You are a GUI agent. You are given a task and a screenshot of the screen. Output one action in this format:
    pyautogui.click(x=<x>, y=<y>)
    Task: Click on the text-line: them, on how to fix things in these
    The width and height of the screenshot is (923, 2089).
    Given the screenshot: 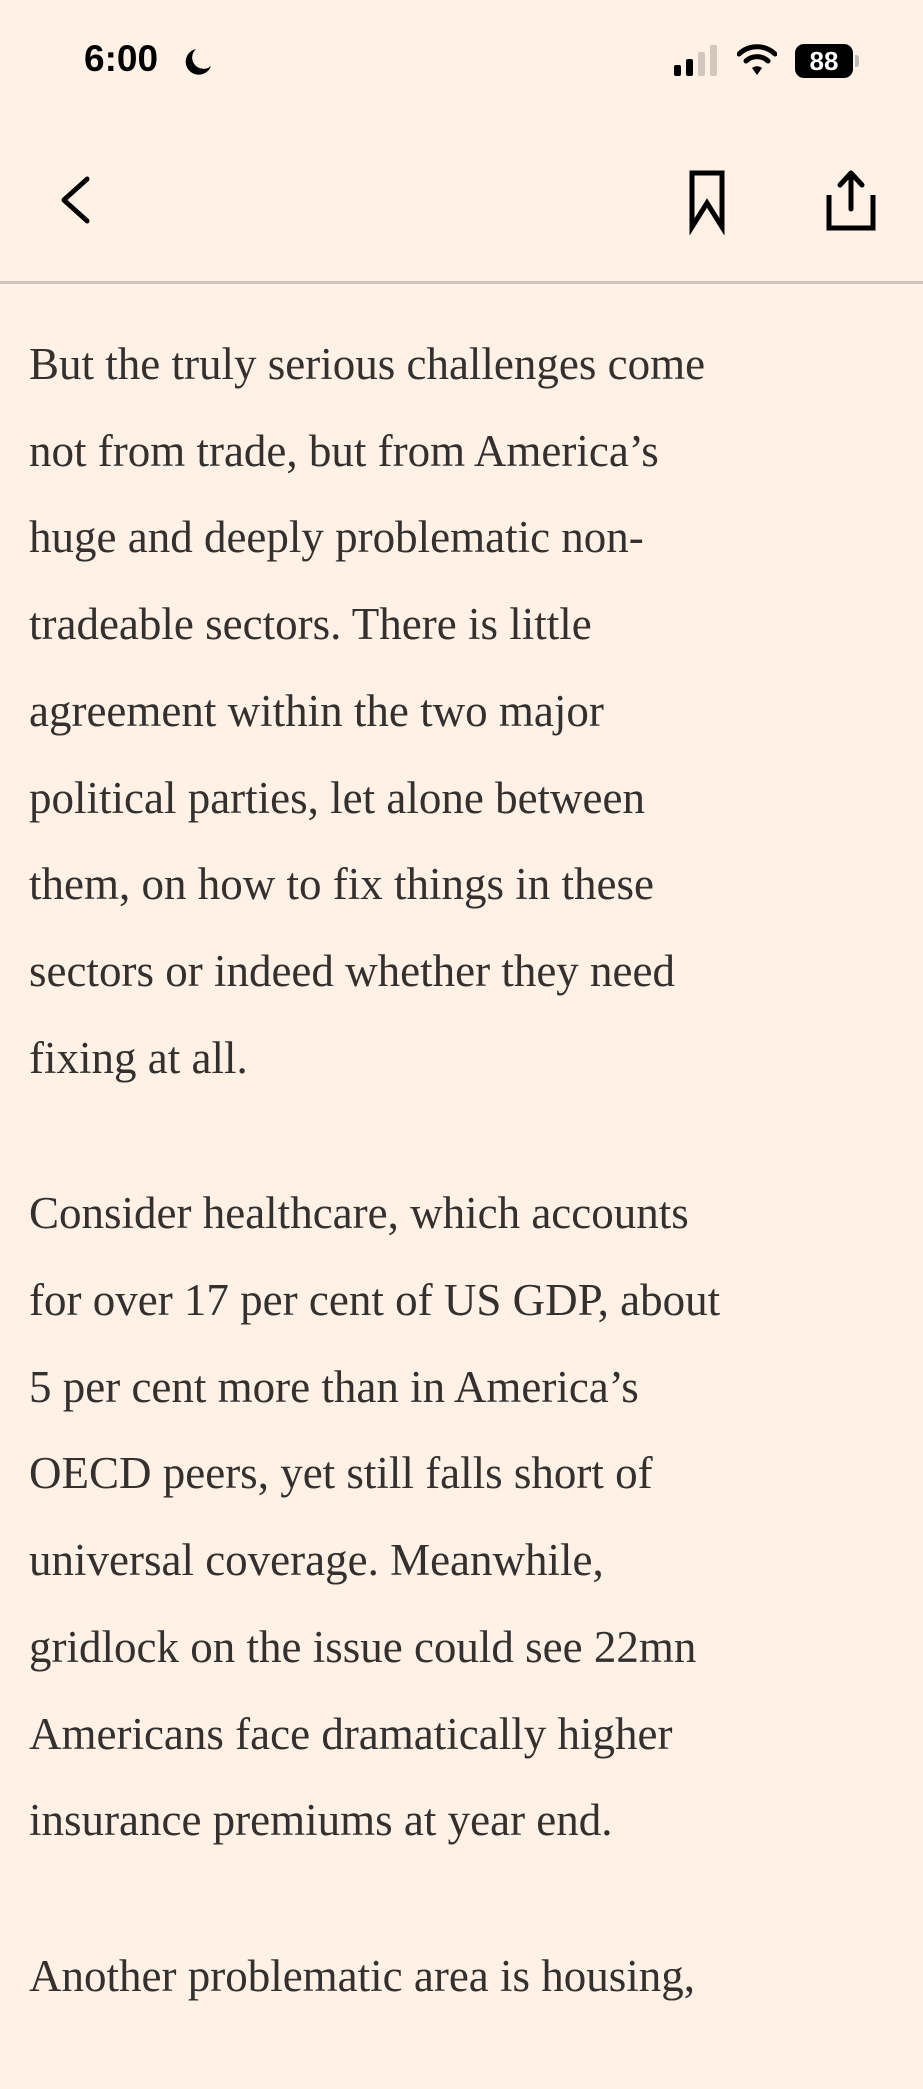 What is the action you would take?
    pyautogui.click(x=341, y=884)
    